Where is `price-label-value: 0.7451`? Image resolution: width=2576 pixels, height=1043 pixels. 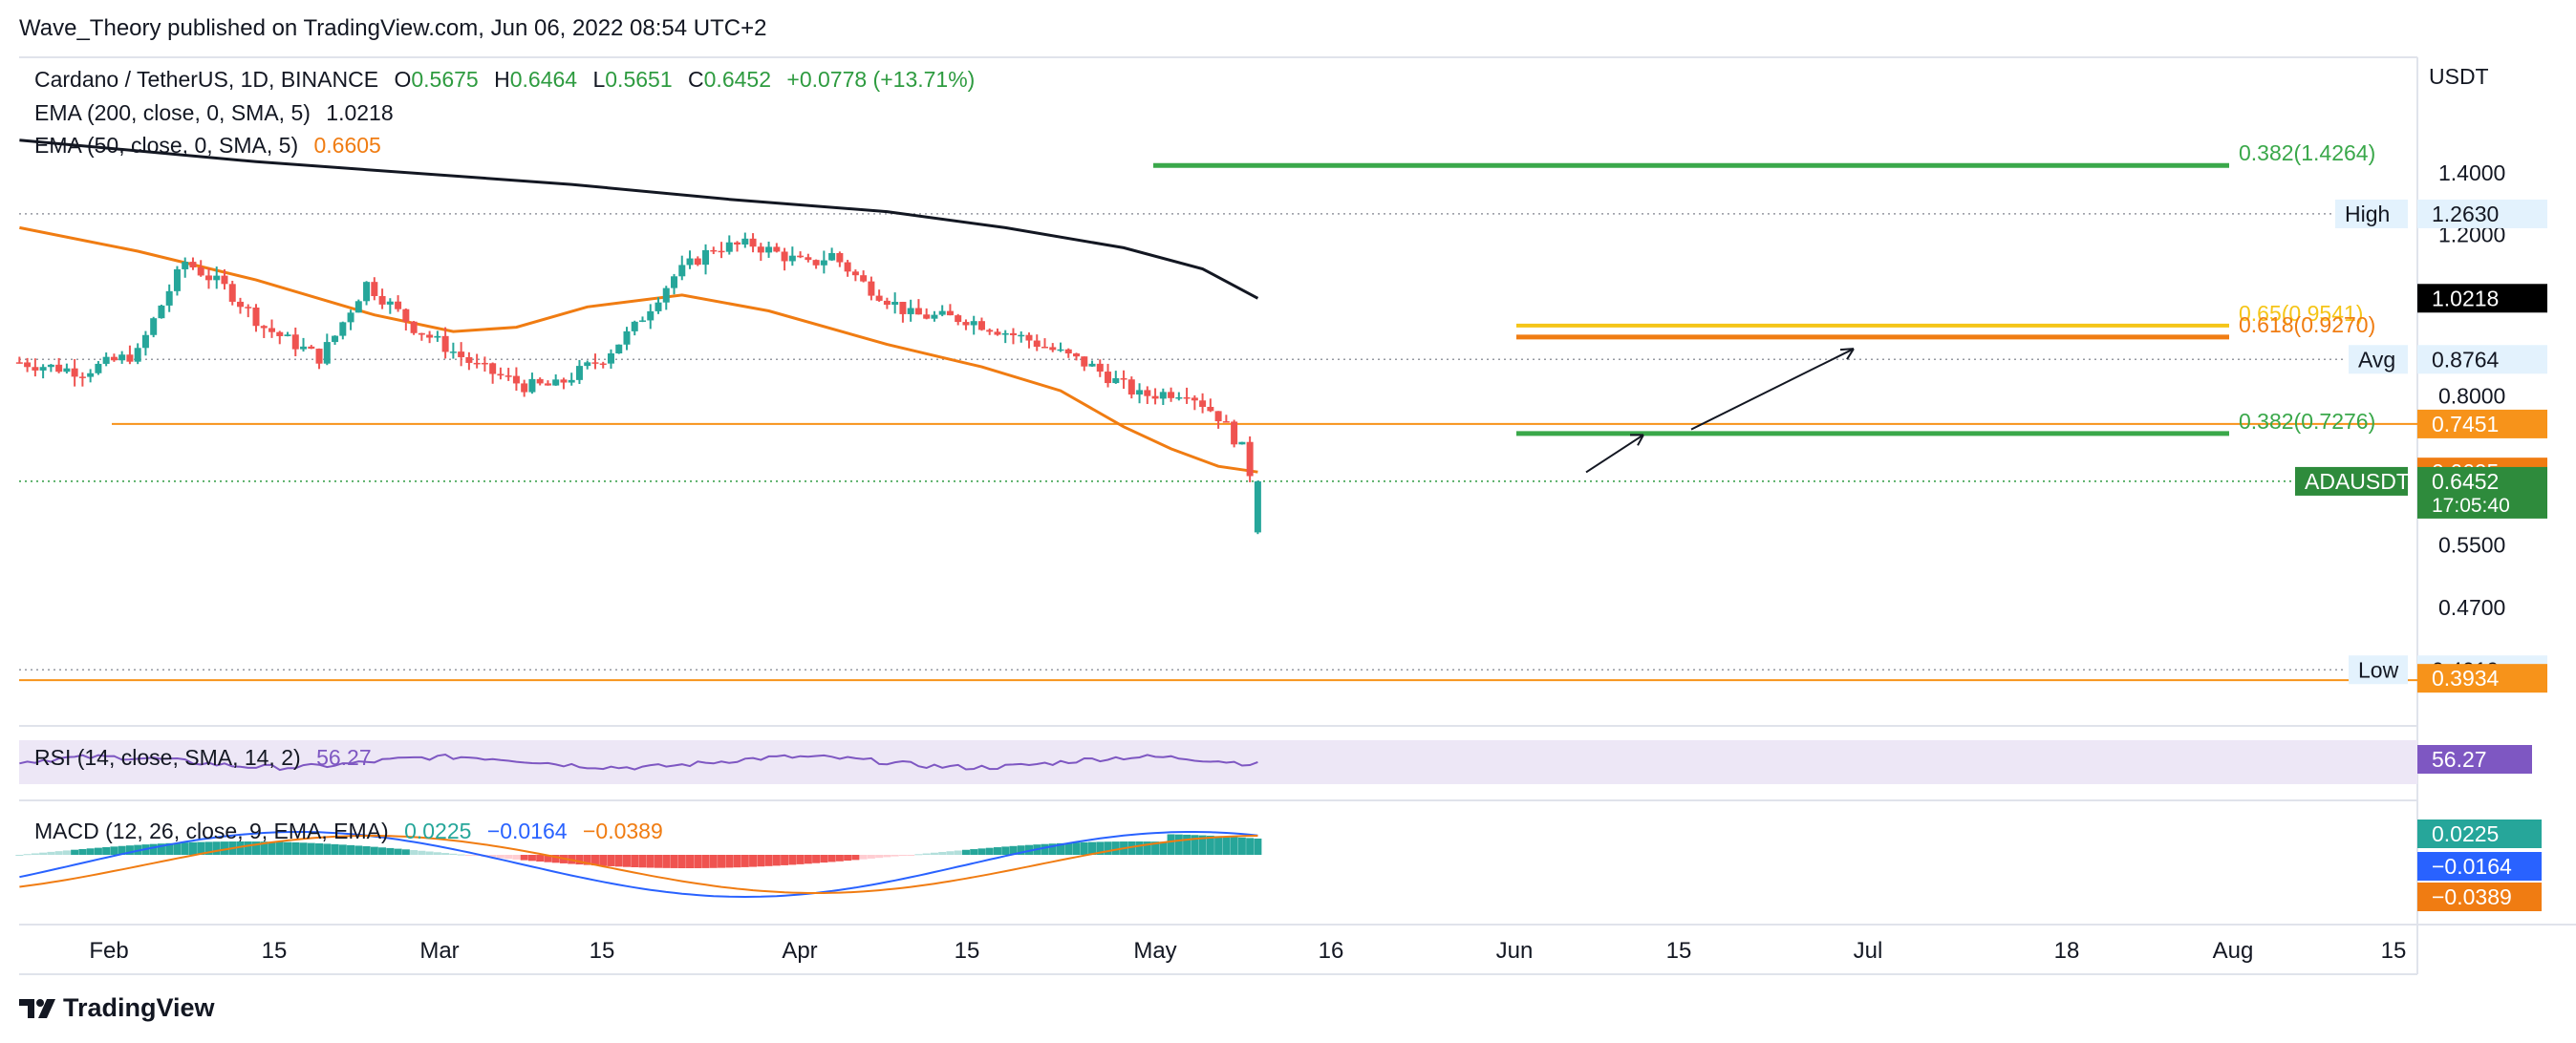
price-label-value: 0.7451 is located at coordinates (2465, 424).